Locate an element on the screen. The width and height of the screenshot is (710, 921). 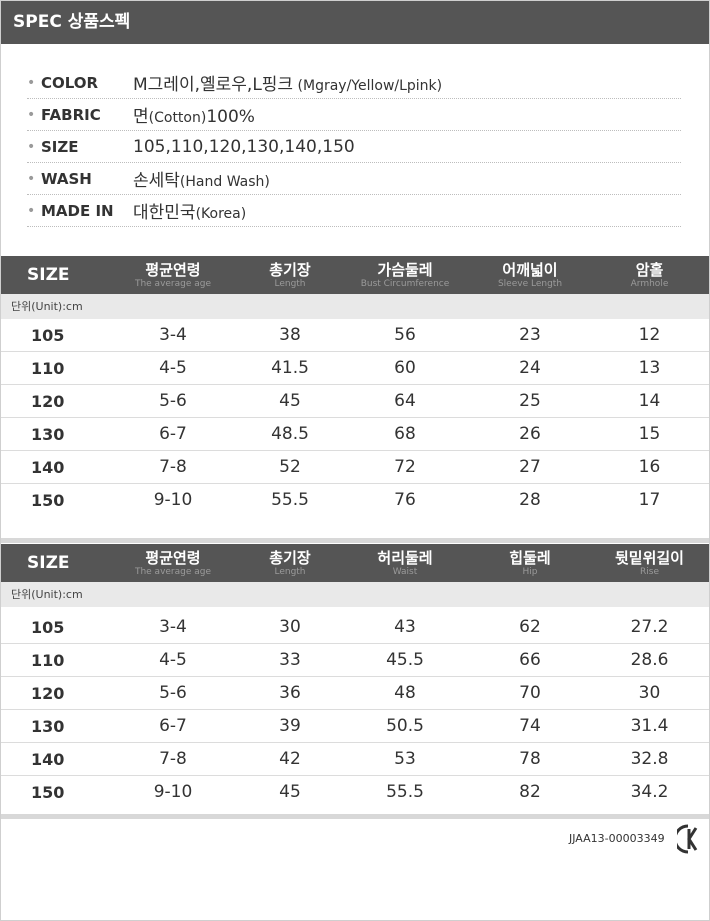
header-age: 평균연령 The average age is located at coordinates (173, 562).